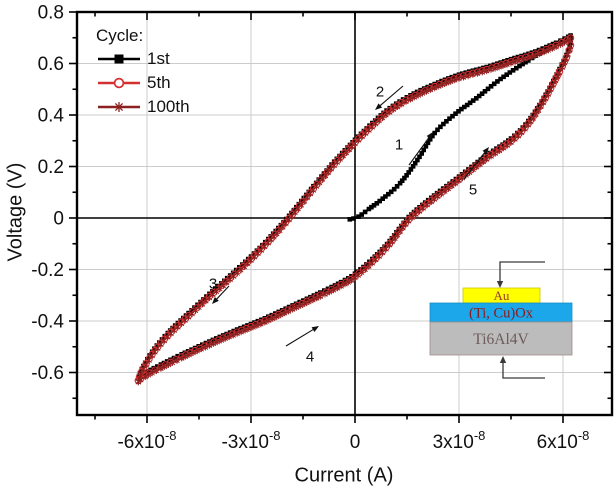 The image size is (615, 492). What do you see at coordinates (51, 13) in the screenshot?
I see `y-tick-label: 0.8` at bounding box center [51, 13].